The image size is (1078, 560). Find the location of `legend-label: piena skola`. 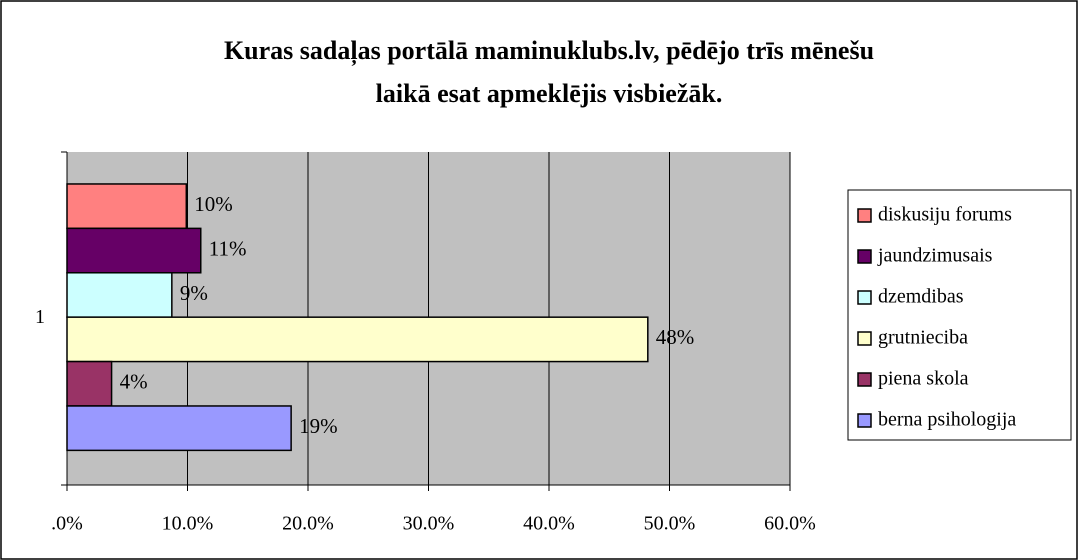

legend-label: piena skola is located at coordinates (923, 379).